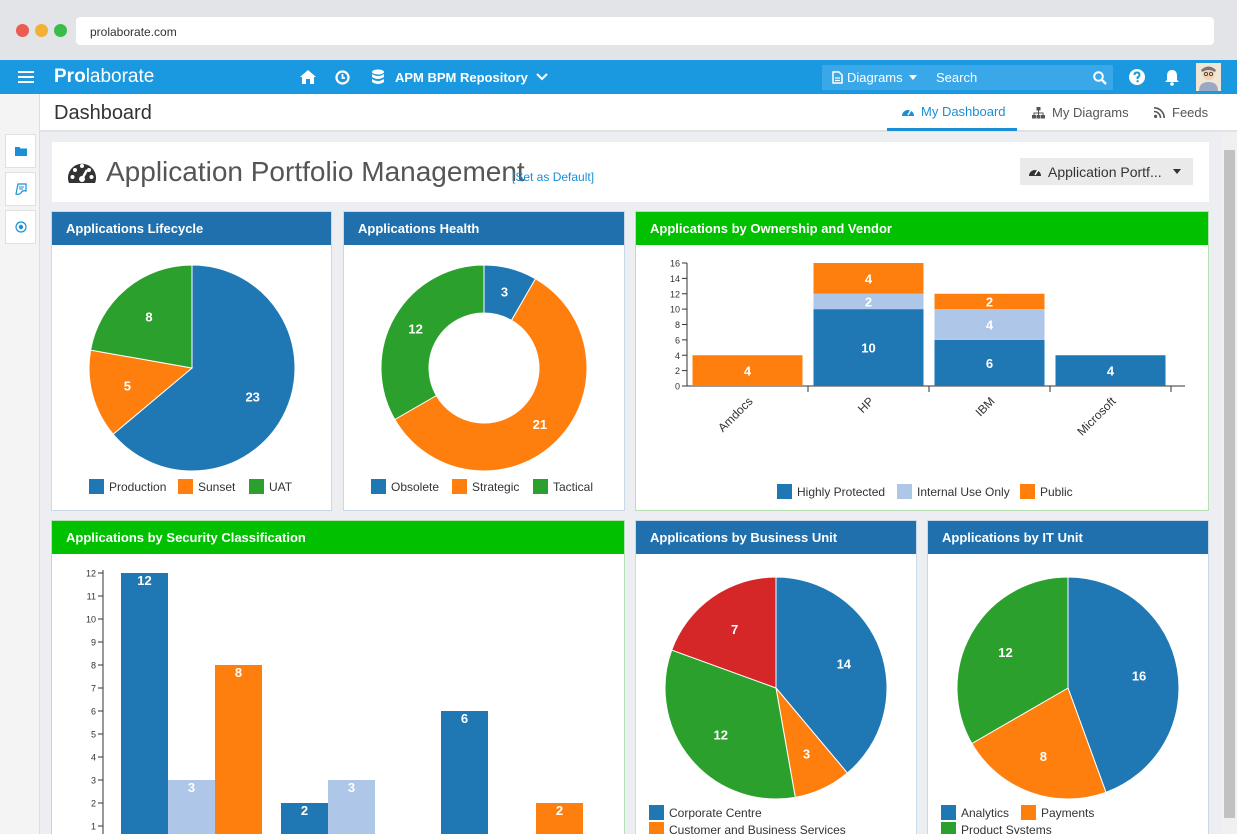  Describe the element at coordinates (1011, 77) in the screenshot. I see `search-input` at that location.